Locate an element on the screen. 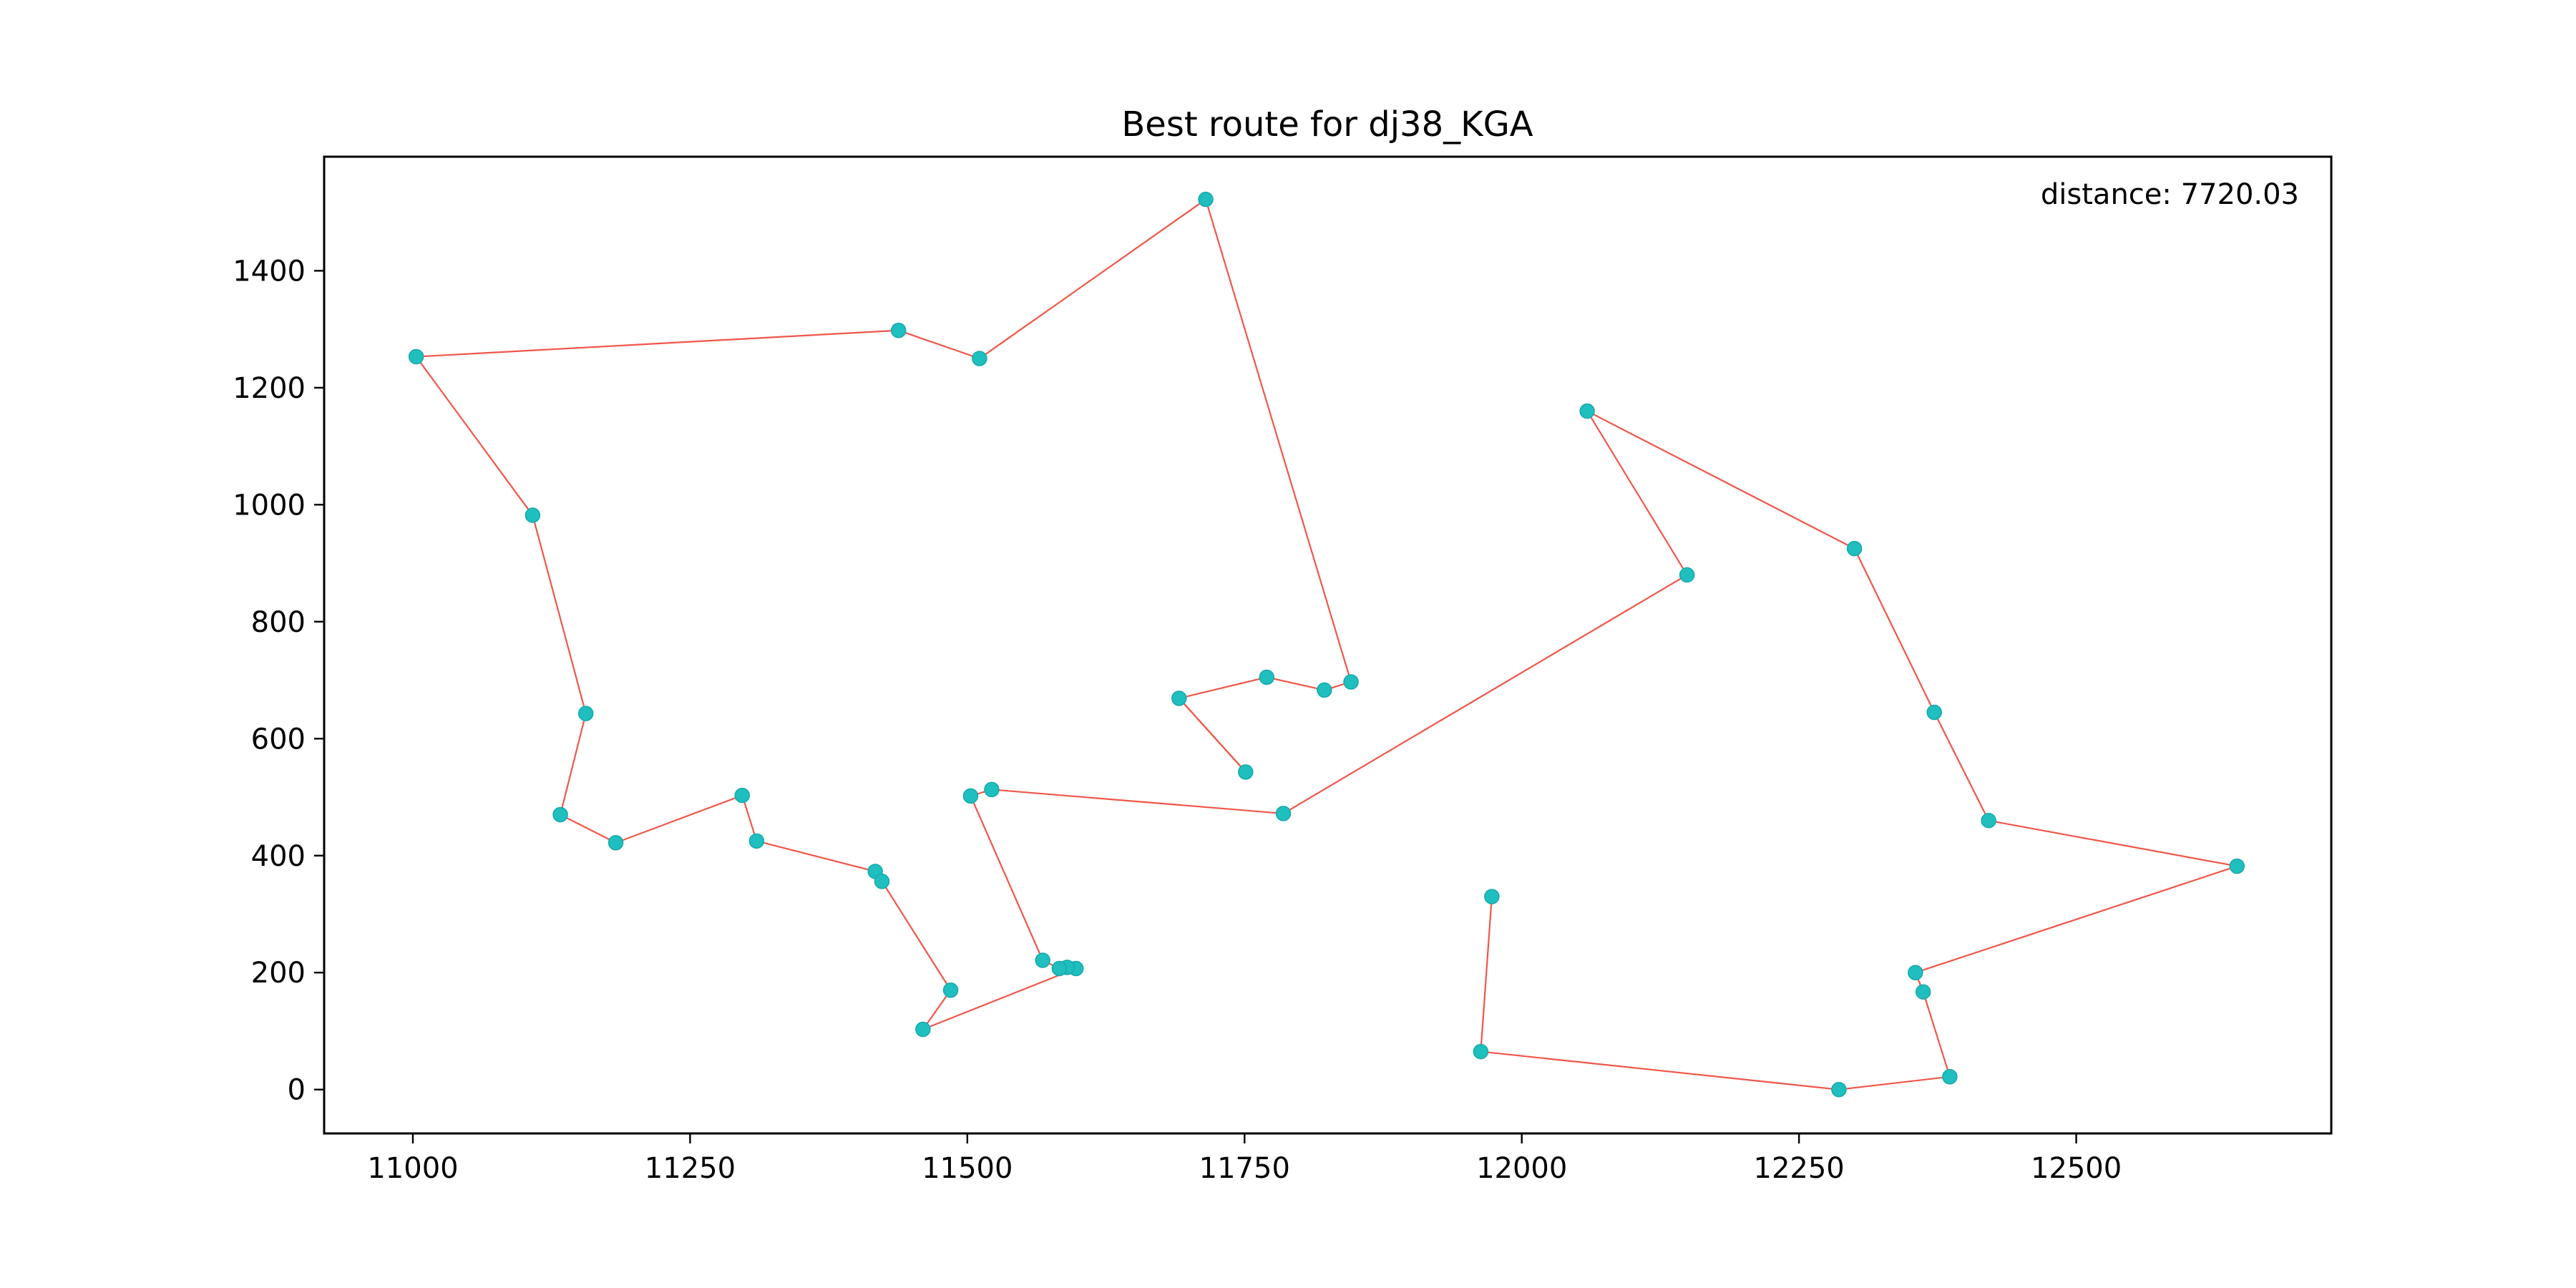  y-tick-label: 400 is located at coordinates (278, 856).